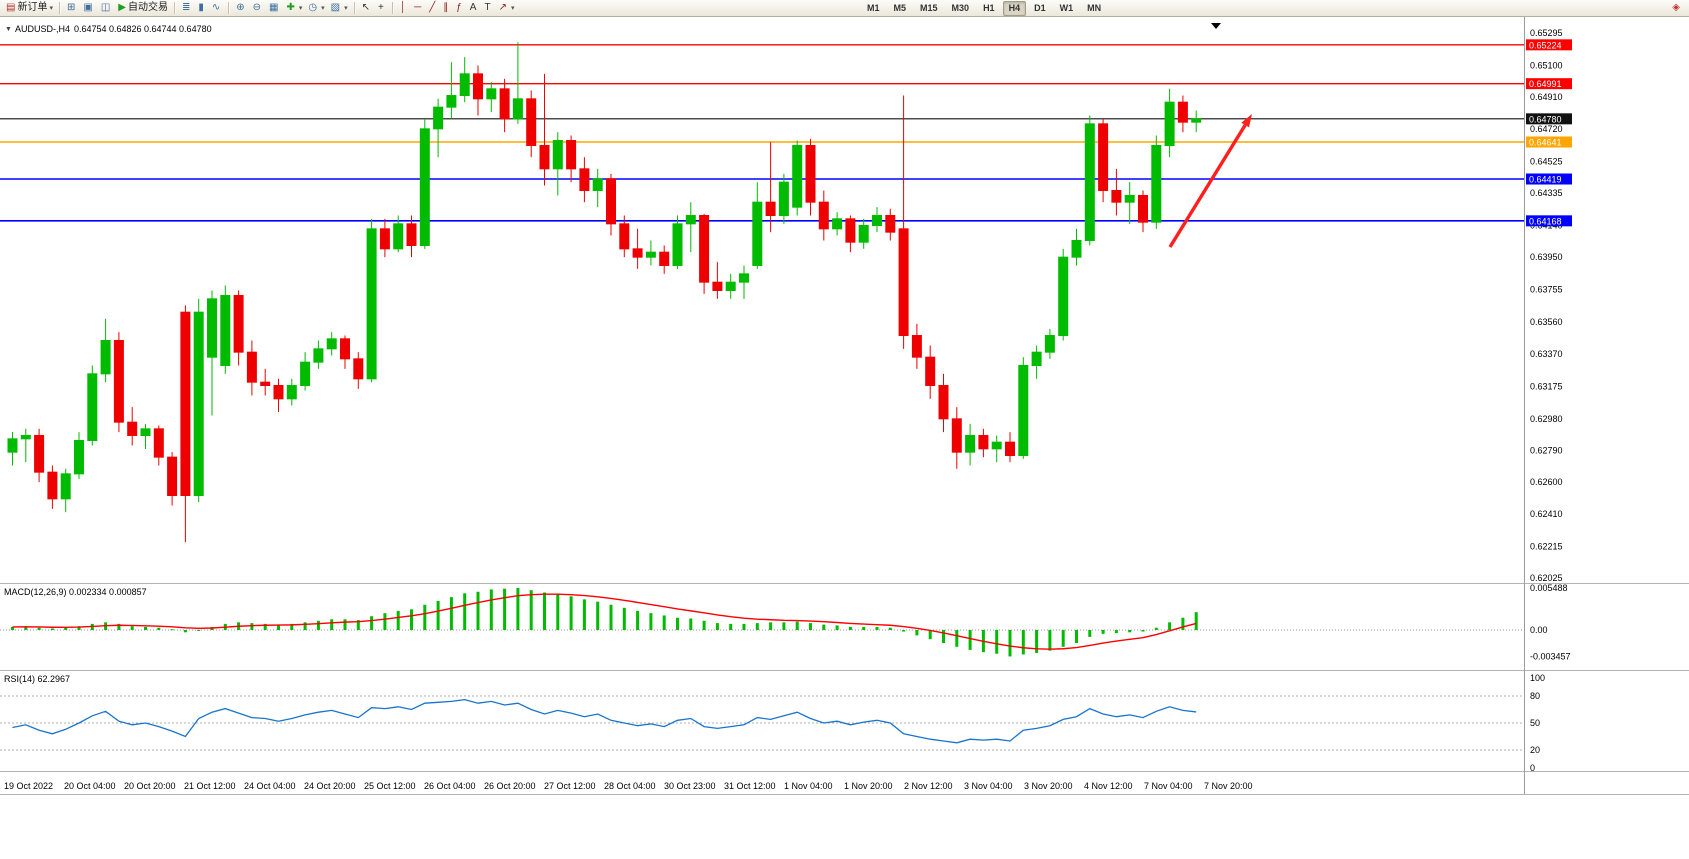 The height and width of the screenshot is (859, 1689). I want to click on timeframe-d1: D1, so click(1040, 8).